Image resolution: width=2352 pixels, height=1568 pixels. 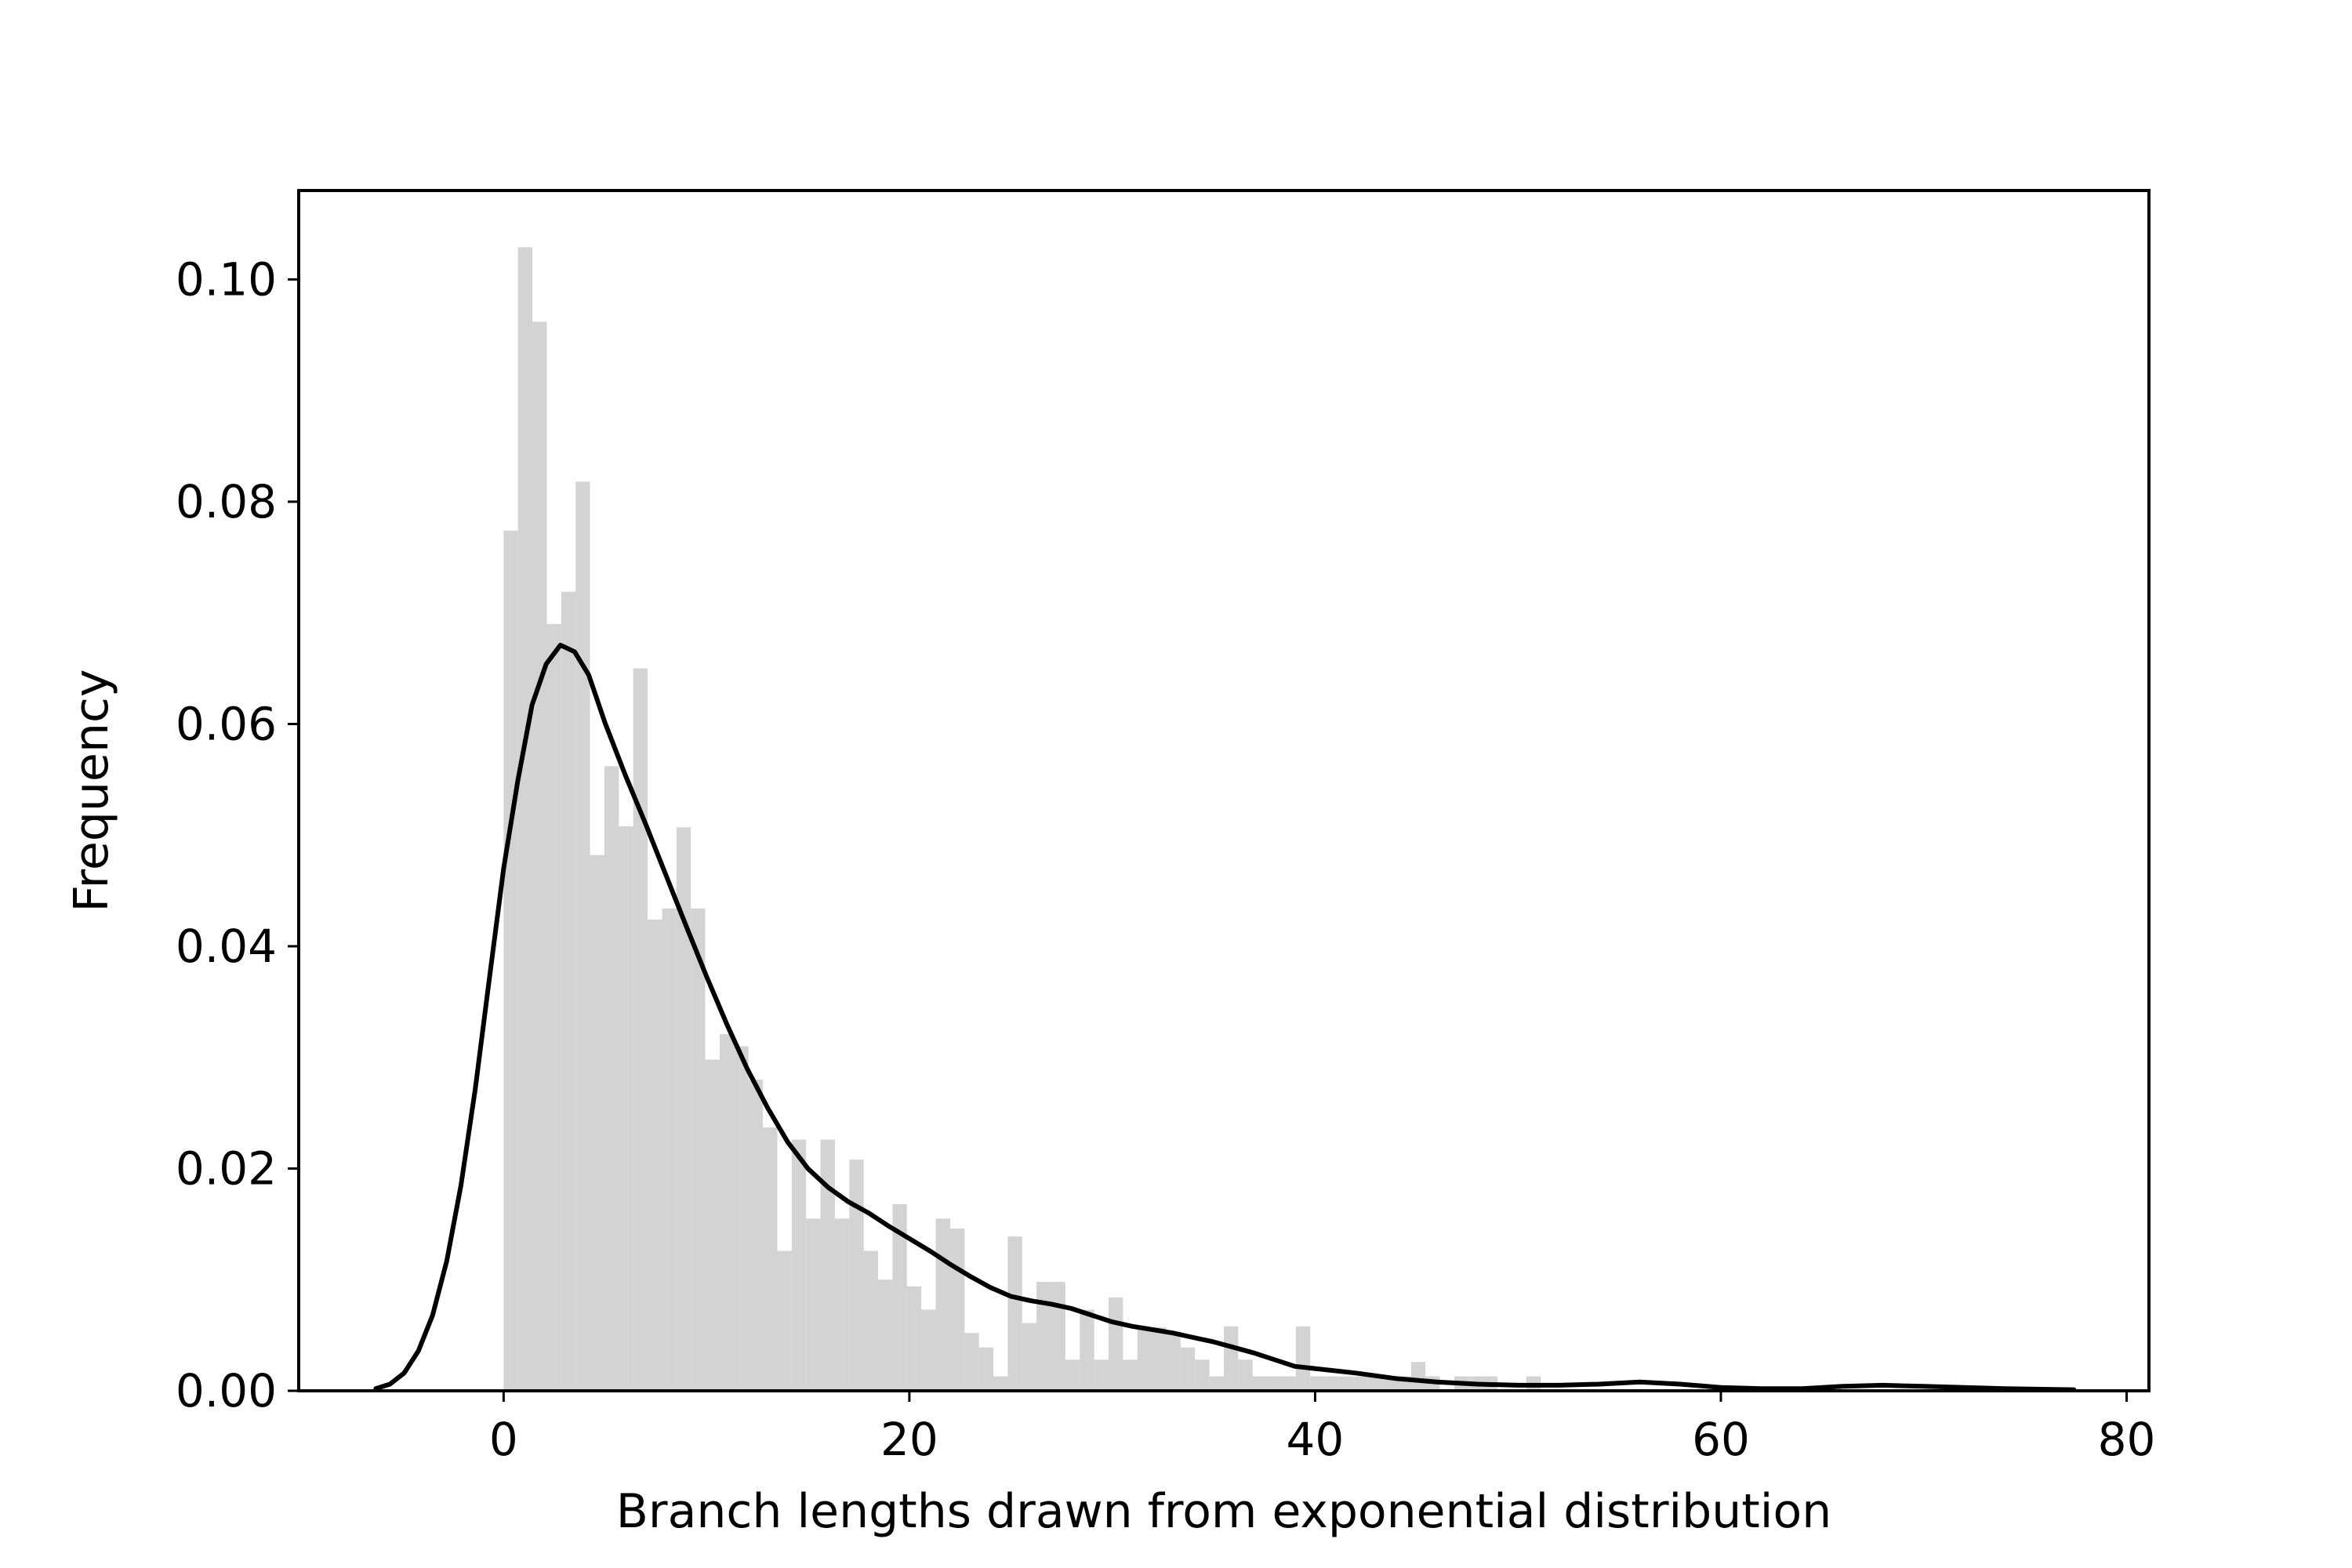 I want to click on y-tick-label: 0.00, so click(x=227, y=1390).